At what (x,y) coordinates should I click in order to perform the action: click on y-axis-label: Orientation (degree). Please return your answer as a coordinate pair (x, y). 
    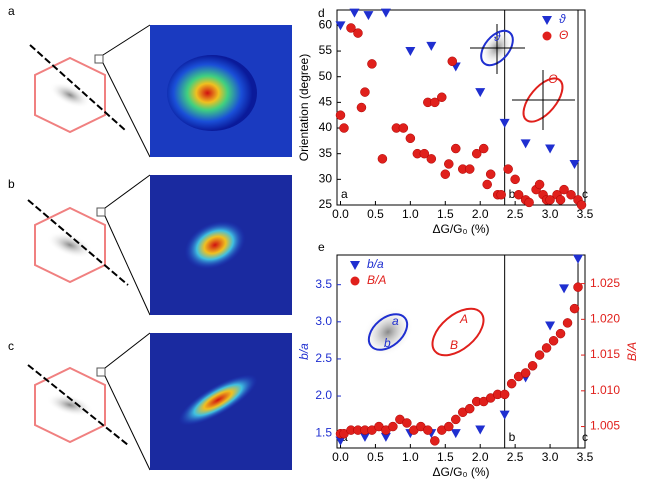
    Looking at the image, I should click on (304, 107).